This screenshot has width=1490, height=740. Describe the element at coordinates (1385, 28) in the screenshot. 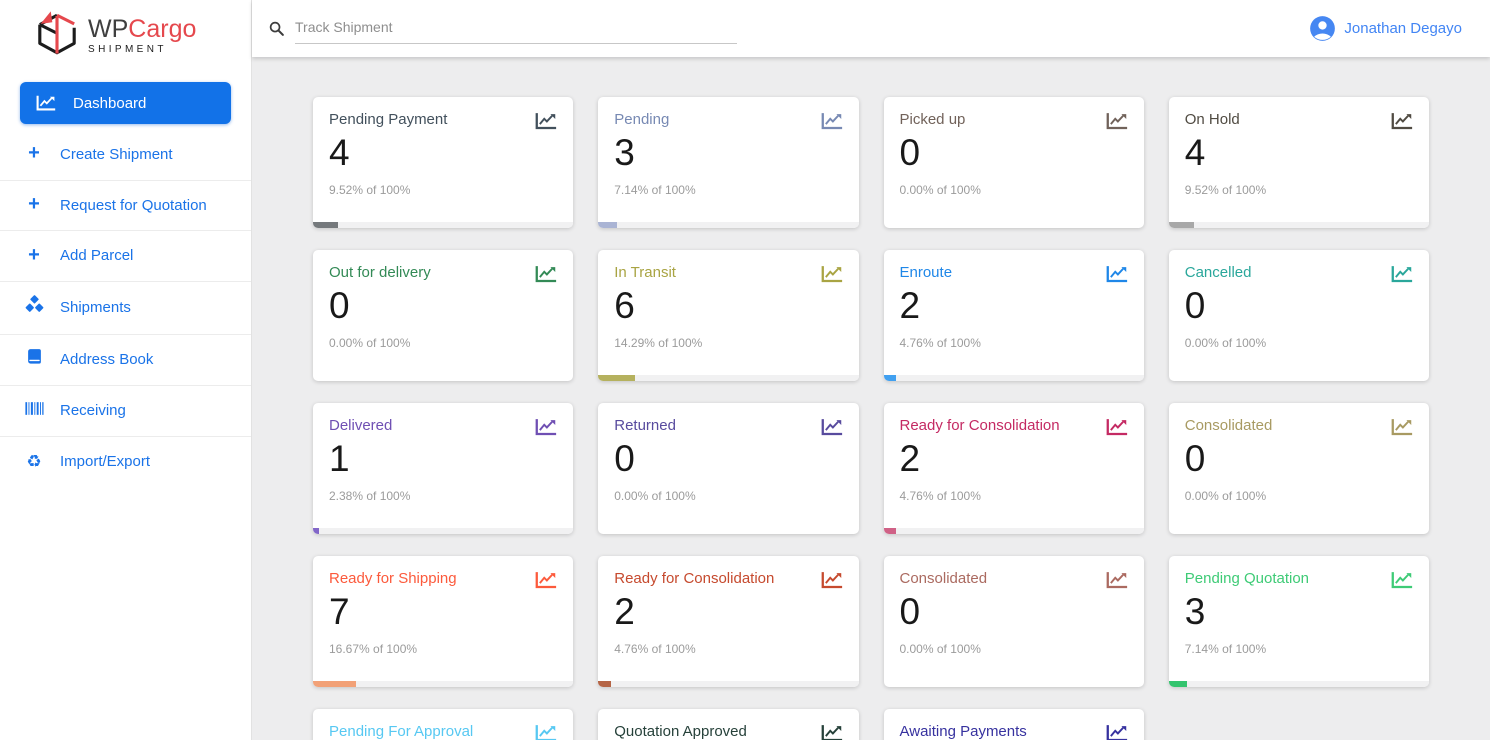

I see `user-menu: Jonathan Degayo` at that location.